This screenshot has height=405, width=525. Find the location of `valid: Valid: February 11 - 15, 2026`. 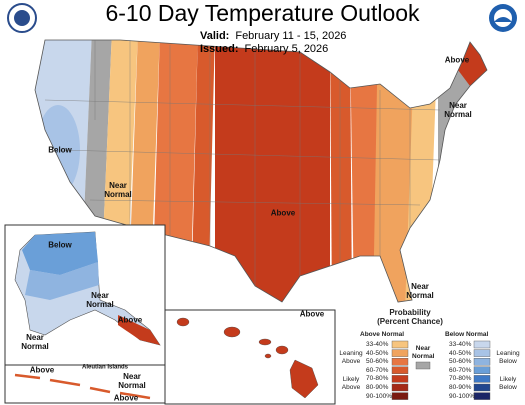

valid: Valid: February 11 - 15, 2026 is located at coordinates (273, 36).